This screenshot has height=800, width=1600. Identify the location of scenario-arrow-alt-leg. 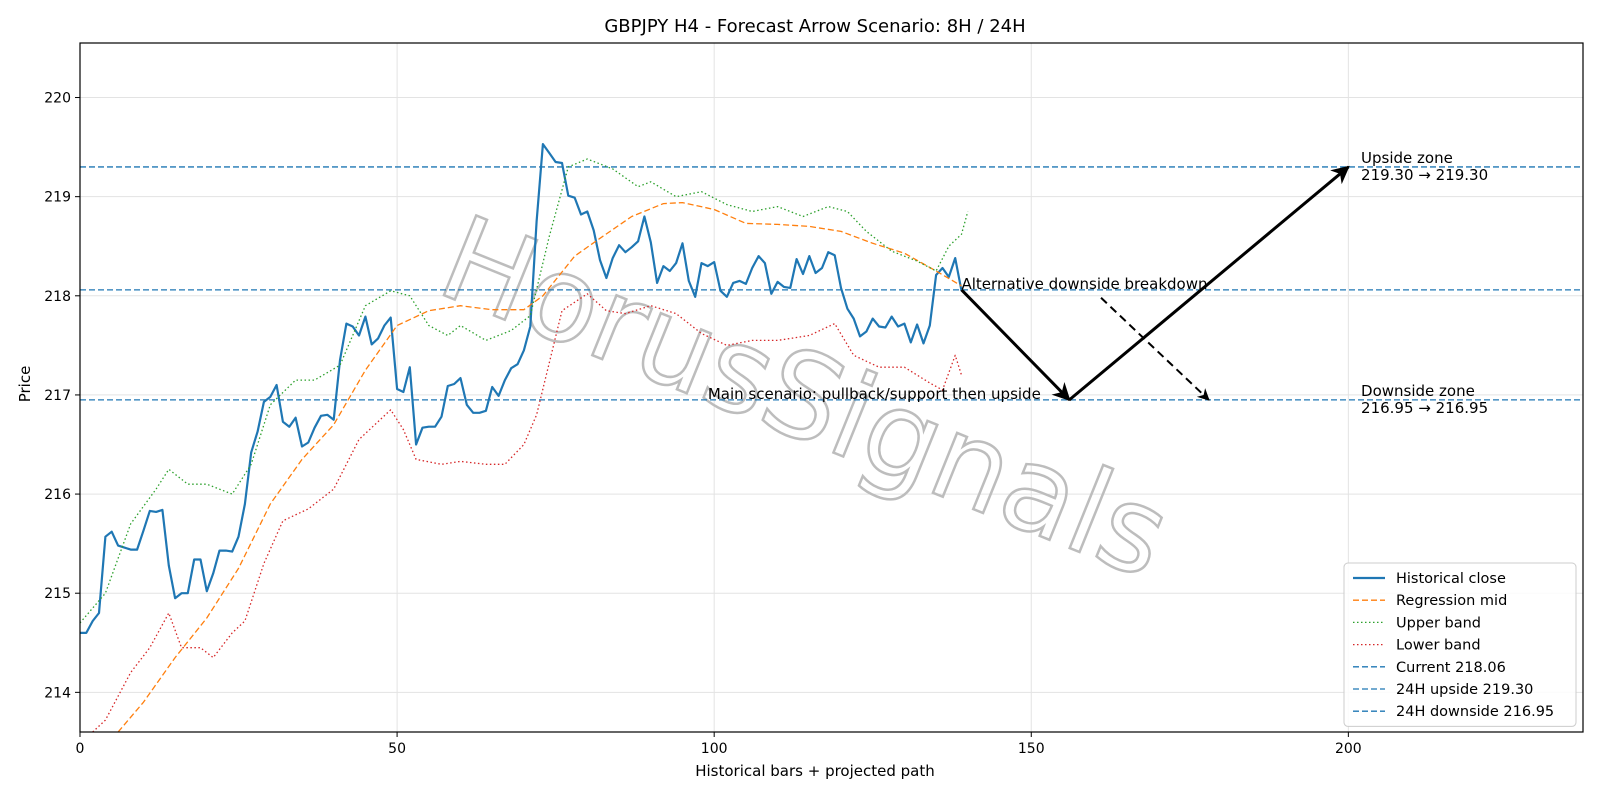
(1155, 349).